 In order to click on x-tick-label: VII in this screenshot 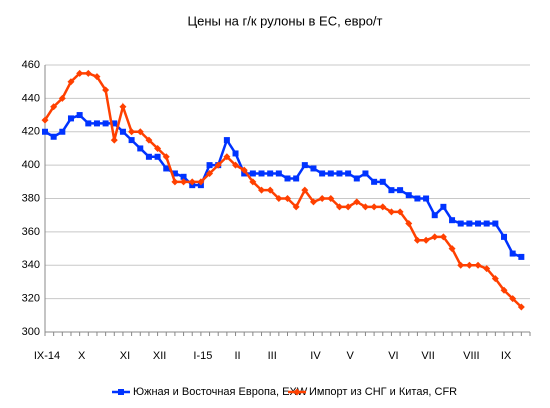, I will do `click(427, 356)`.